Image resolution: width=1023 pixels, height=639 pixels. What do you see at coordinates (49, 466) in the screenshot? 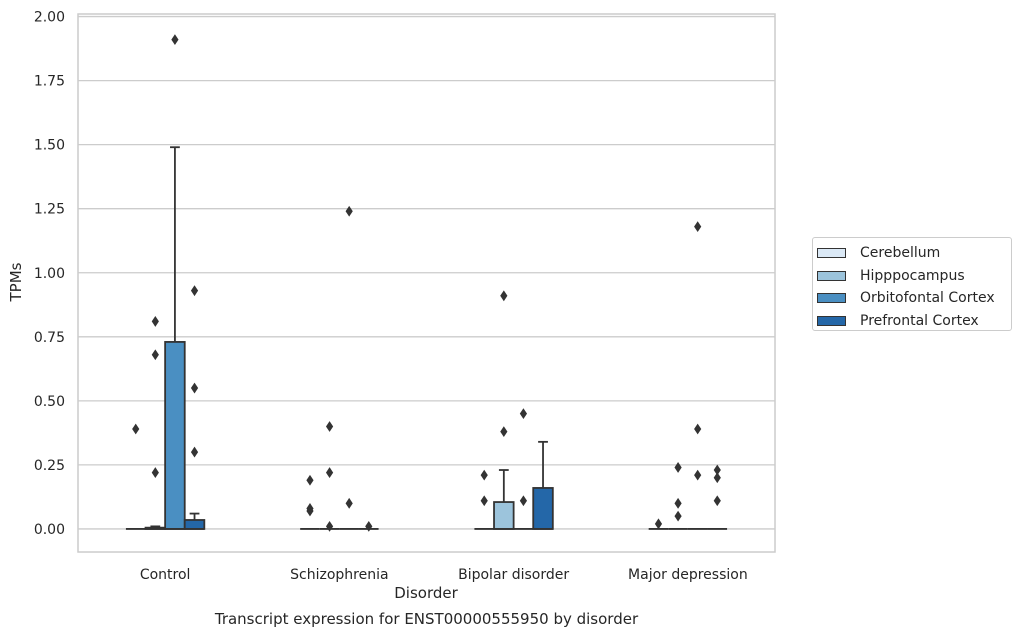
I see `y-tick-label: 0.25` at bounding box center [49, 466].